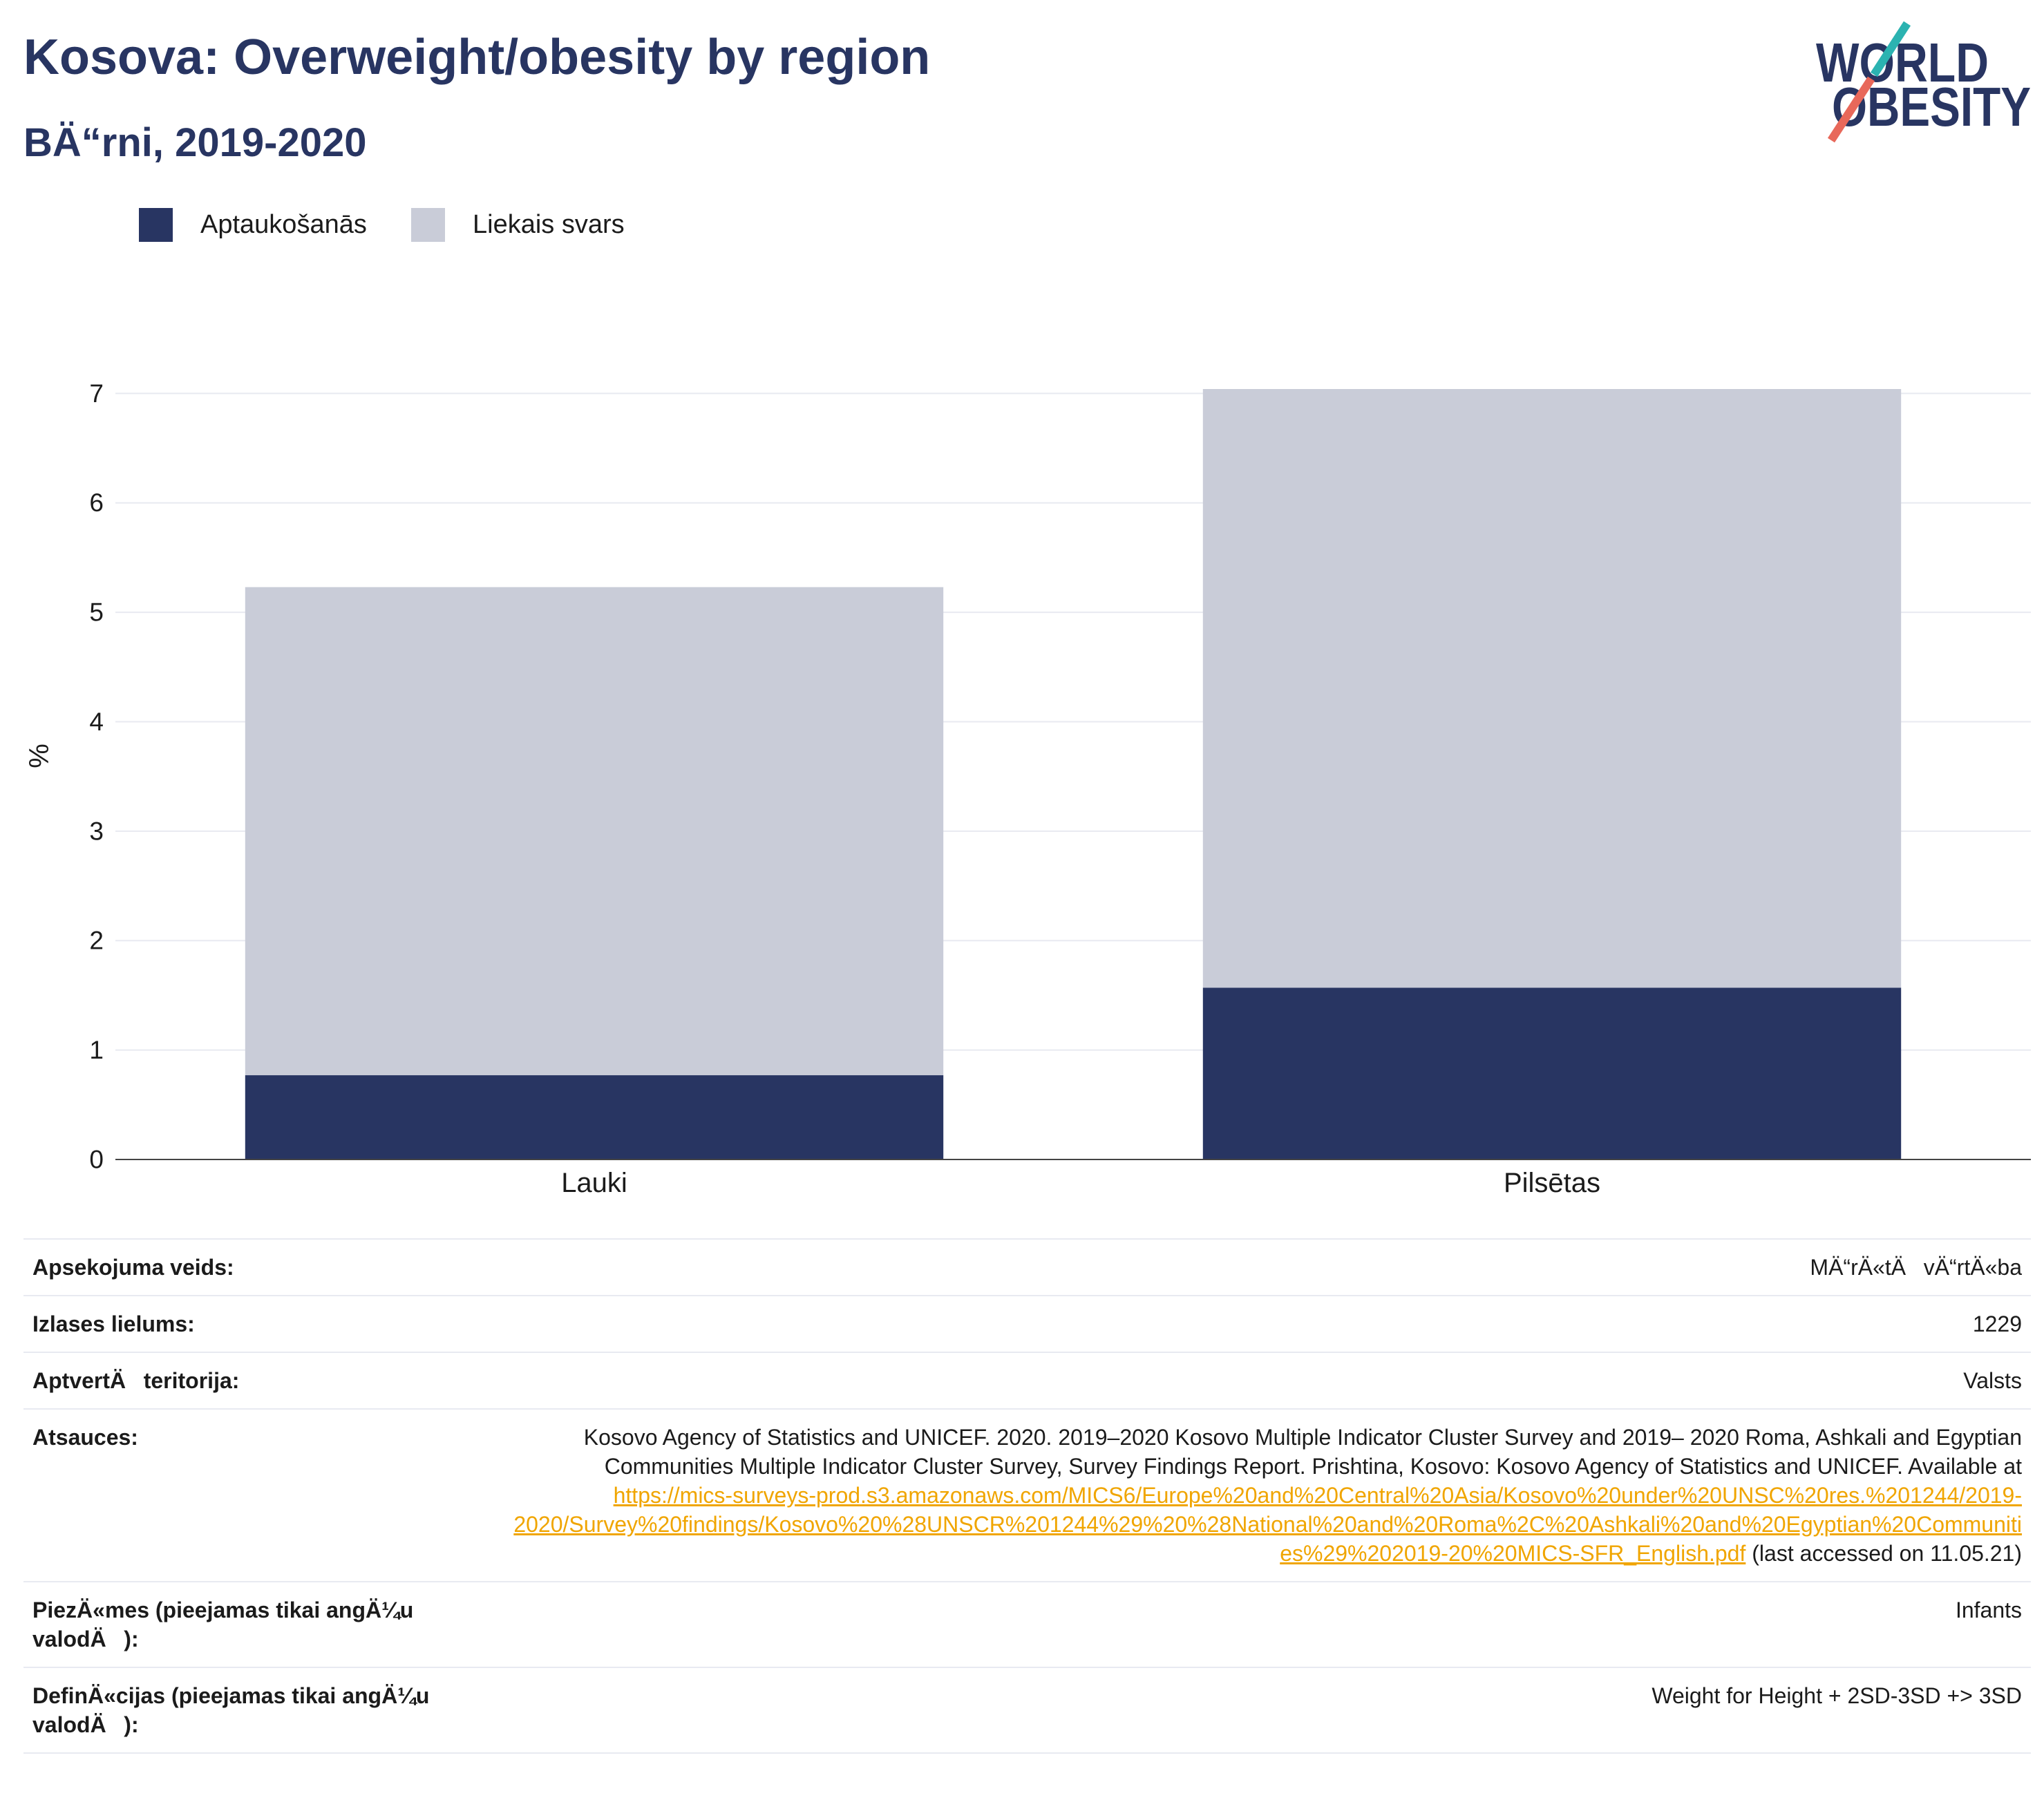 The width and height of the screenshot is (2044, 1818). I want to click on y-tick-label: 2, so click(96, 941).